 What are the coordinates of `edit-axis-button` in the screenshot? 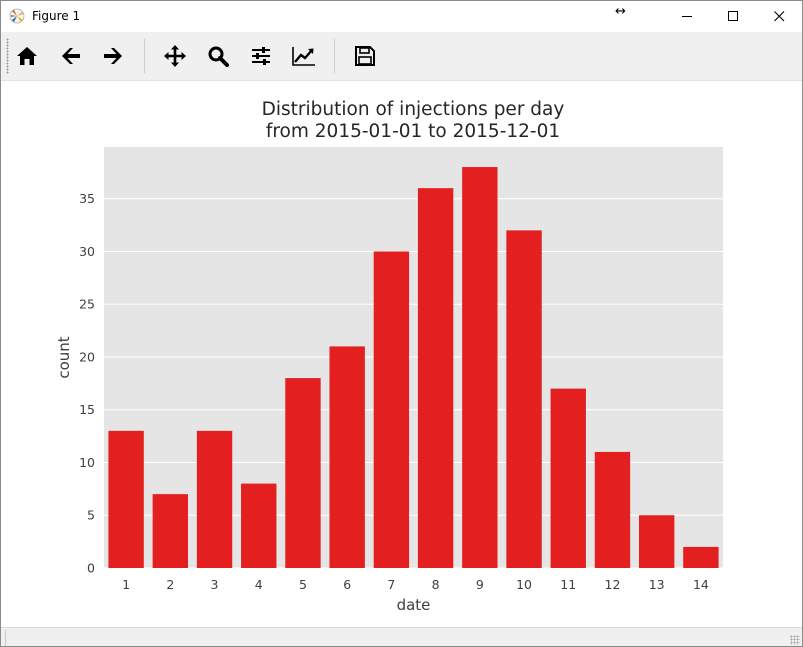 It's located at (304, 56).